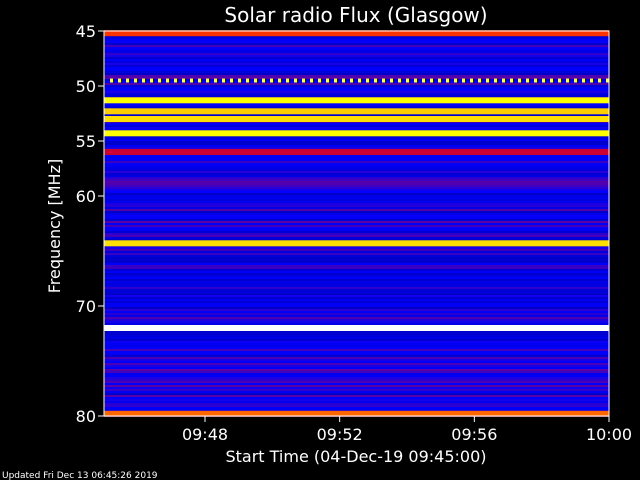 The height and width of the screenshot is (480, 640). What do you see at coordinates (356, 100) in the screenshot?
I see `emission-band` at bounding box center [356, 100].